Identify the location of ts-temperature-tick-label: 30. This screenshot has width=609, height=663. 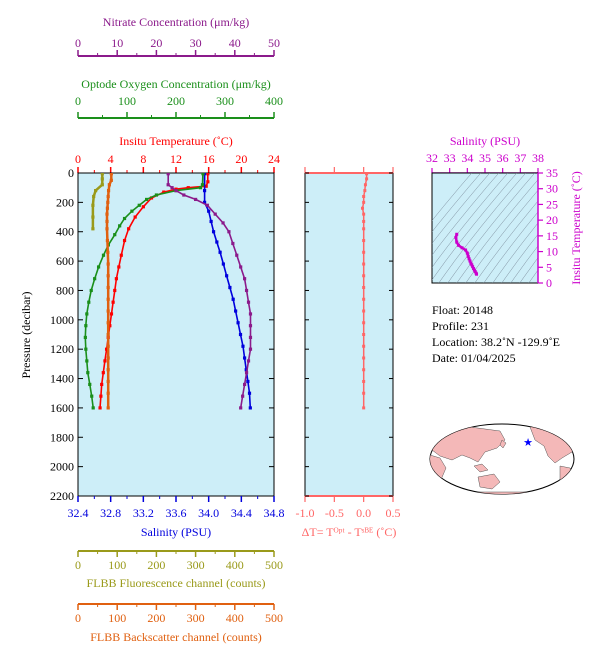
(552, 189).